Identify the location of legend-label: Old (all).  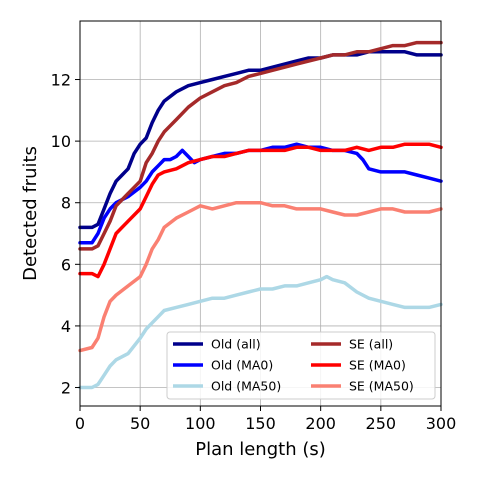
(236, 344).